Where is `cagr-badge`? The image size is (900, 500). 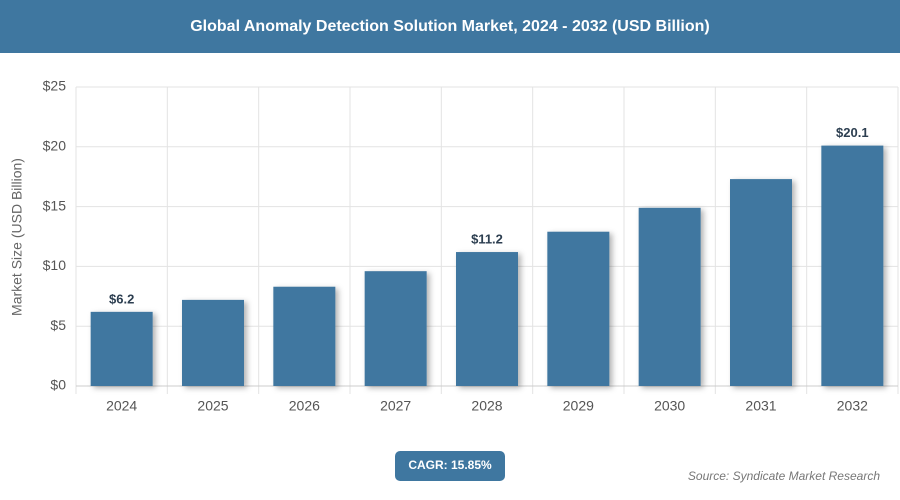
cagr-badge is located at coordinates (450, 466).